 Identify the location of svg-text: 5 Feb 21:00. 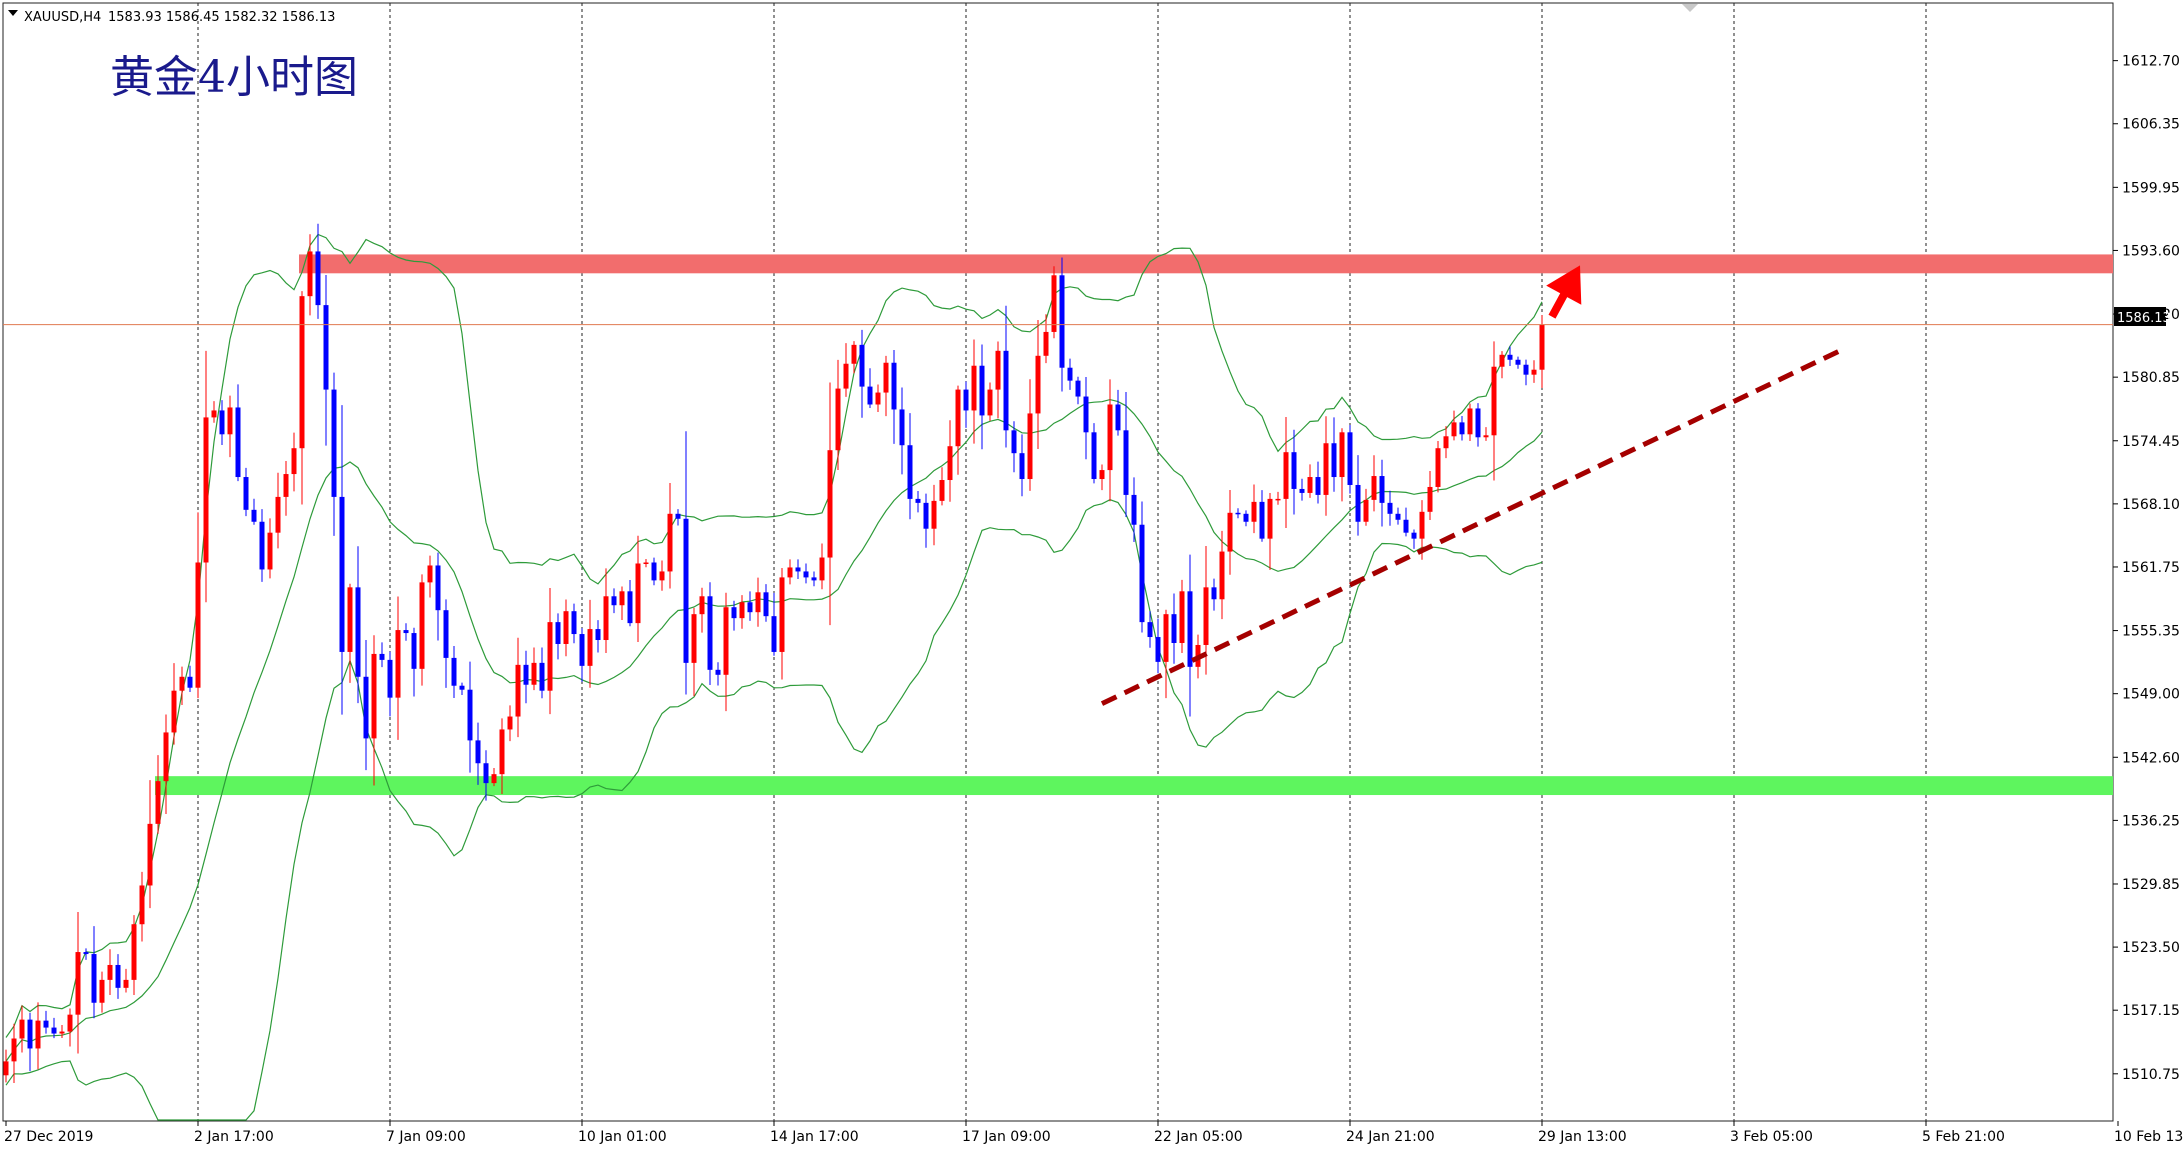
(1963, 1137).